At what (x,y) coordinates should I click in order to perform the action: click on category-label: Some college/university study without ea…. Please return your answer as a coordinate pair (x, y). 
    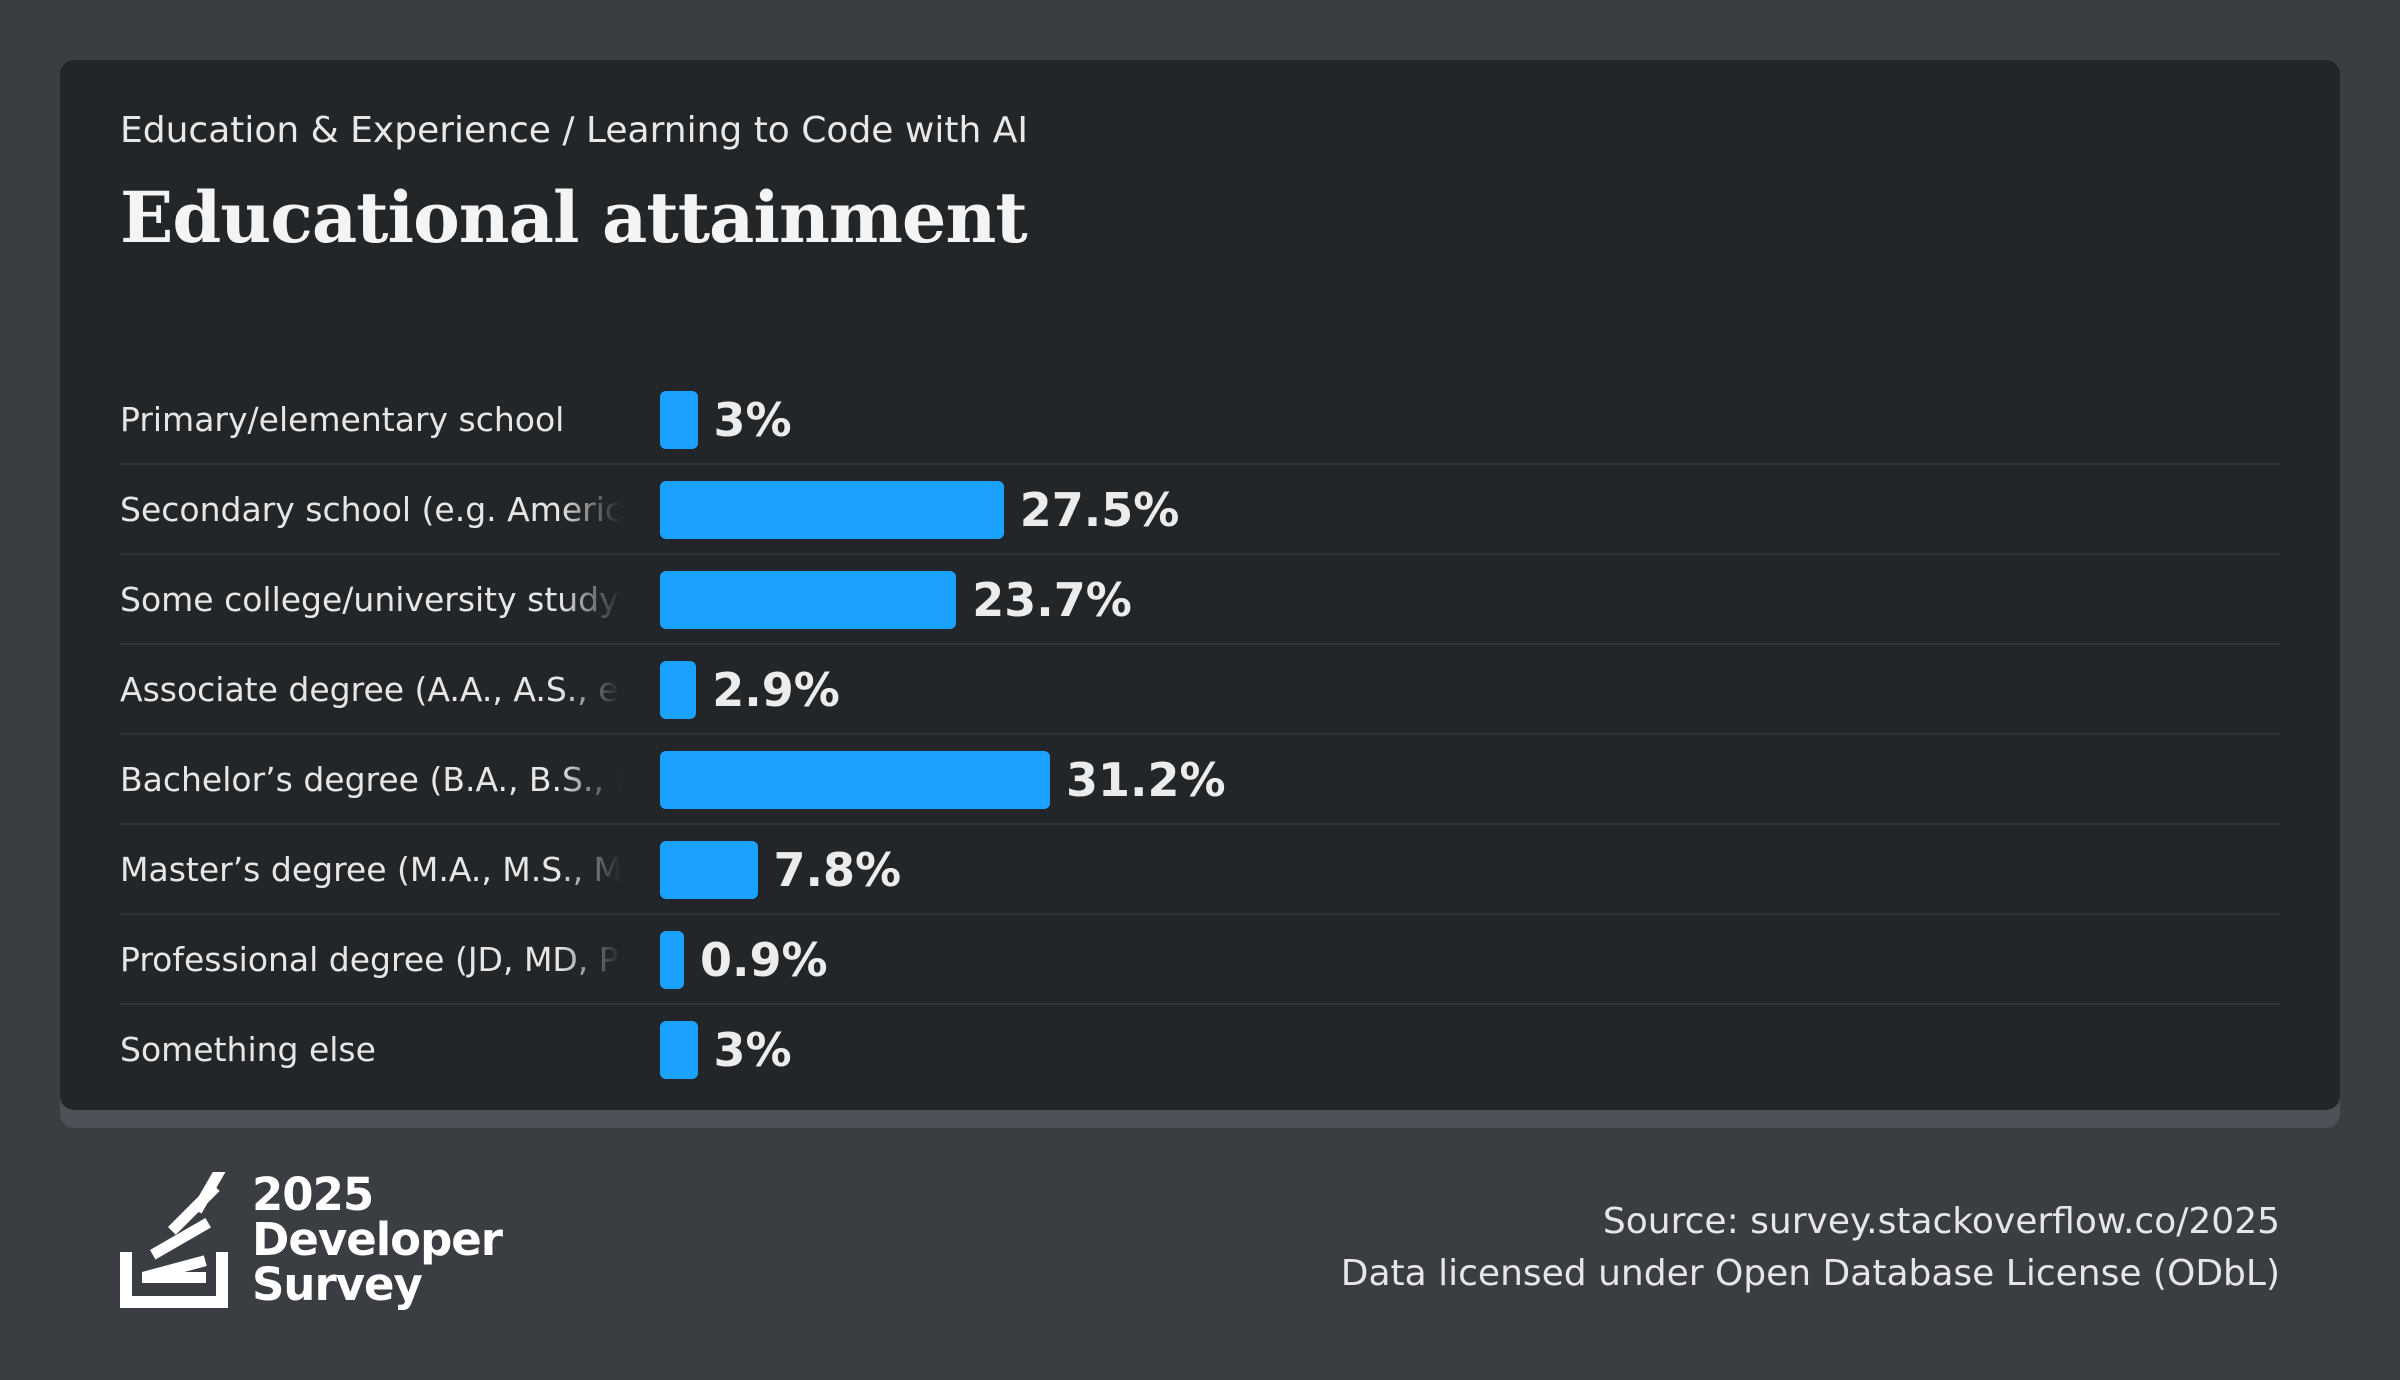
    Looking at the image, I should click on (370, 599).